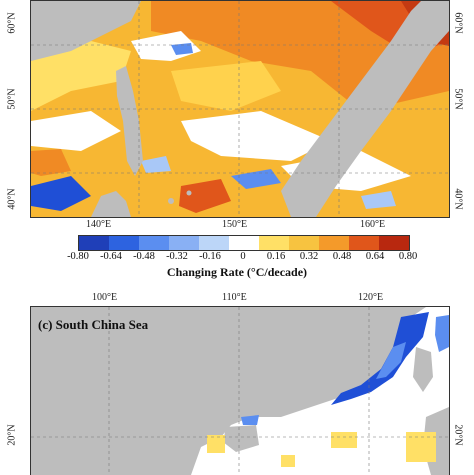  Describe the element at coordinates (237, 272) in the screenshot. I see `colorbar-title: Changing Rate (°C/decade)` at that location.